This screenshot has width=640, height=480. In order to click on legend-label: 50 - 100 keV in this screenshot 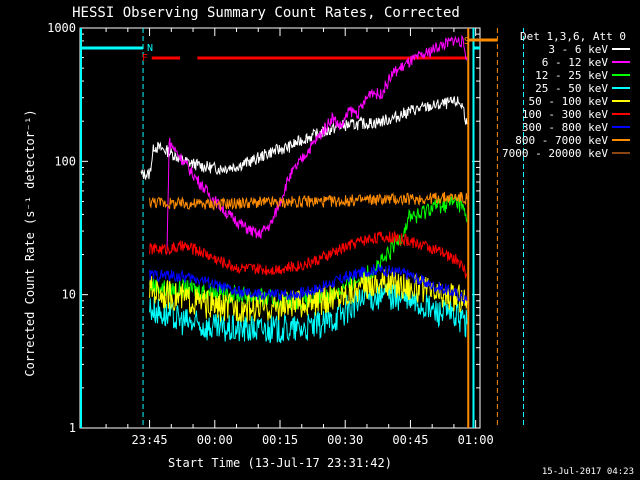, I will do `click(569, 101)`.